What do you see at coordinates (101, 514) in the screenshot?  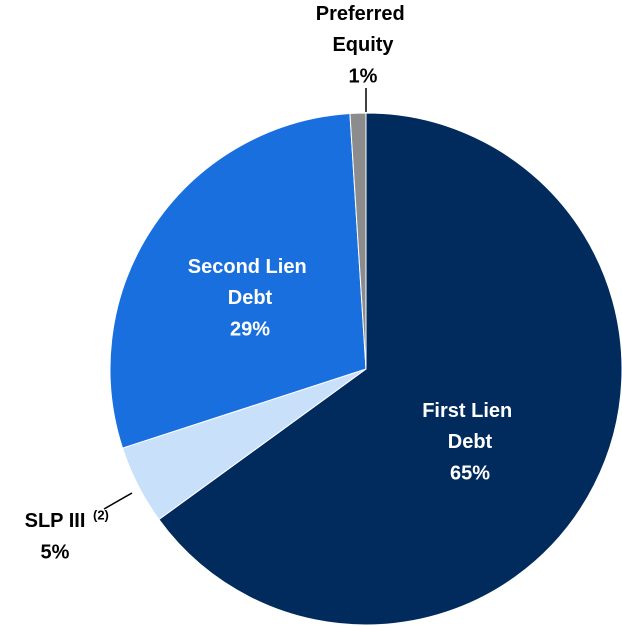 I see `footnote-mark: (2)` at bounding box center [101, 514].